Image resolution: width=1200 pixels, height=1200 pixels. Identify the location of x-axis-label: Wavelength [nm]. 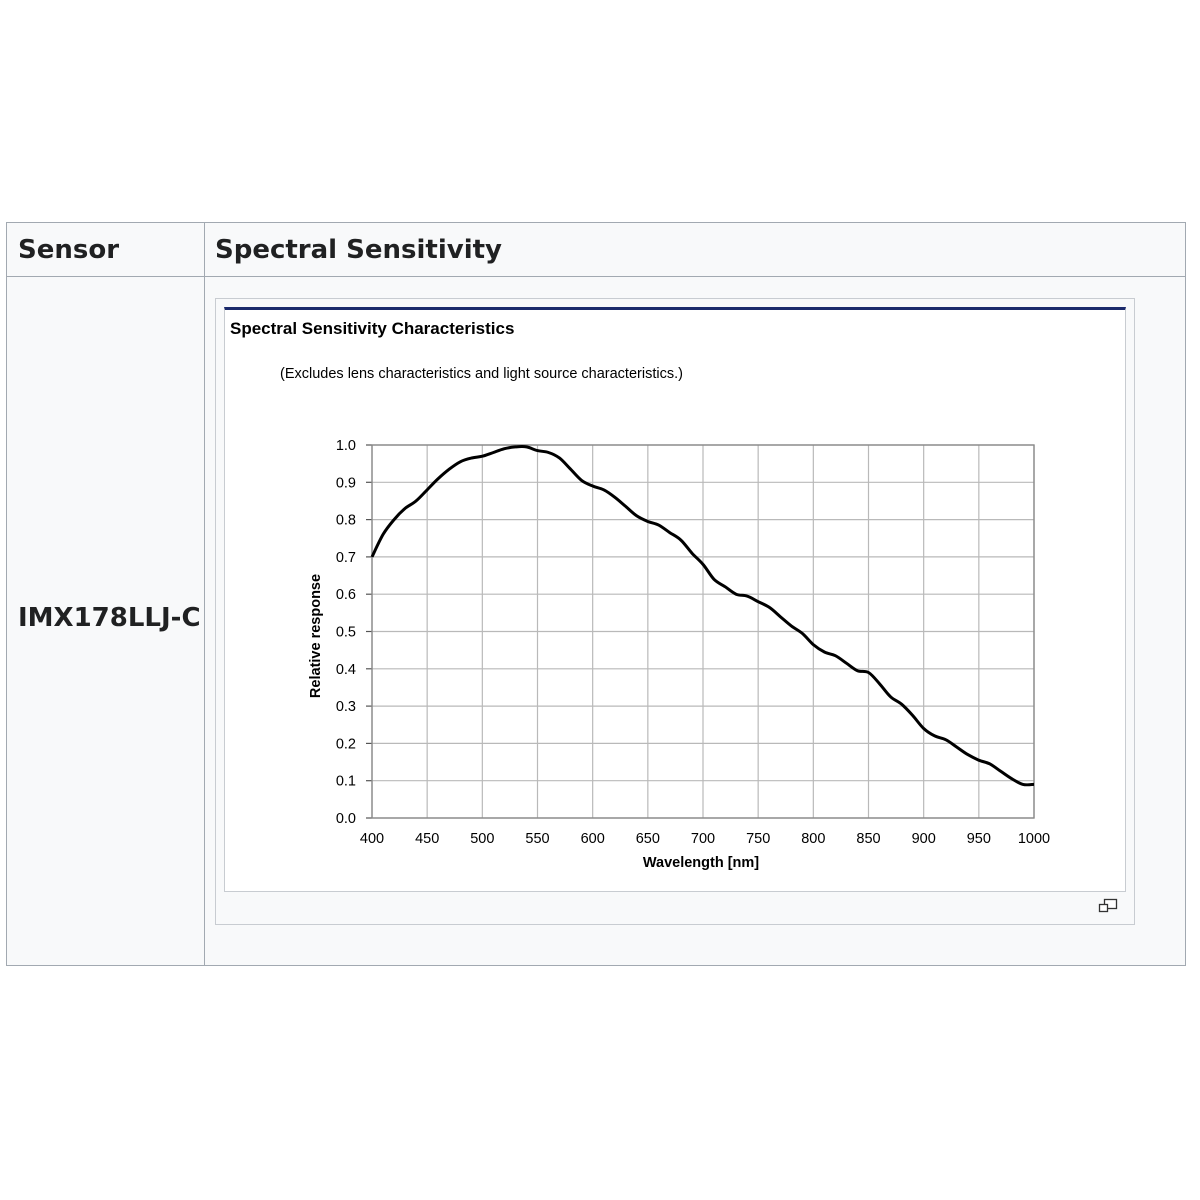
(701, 863).